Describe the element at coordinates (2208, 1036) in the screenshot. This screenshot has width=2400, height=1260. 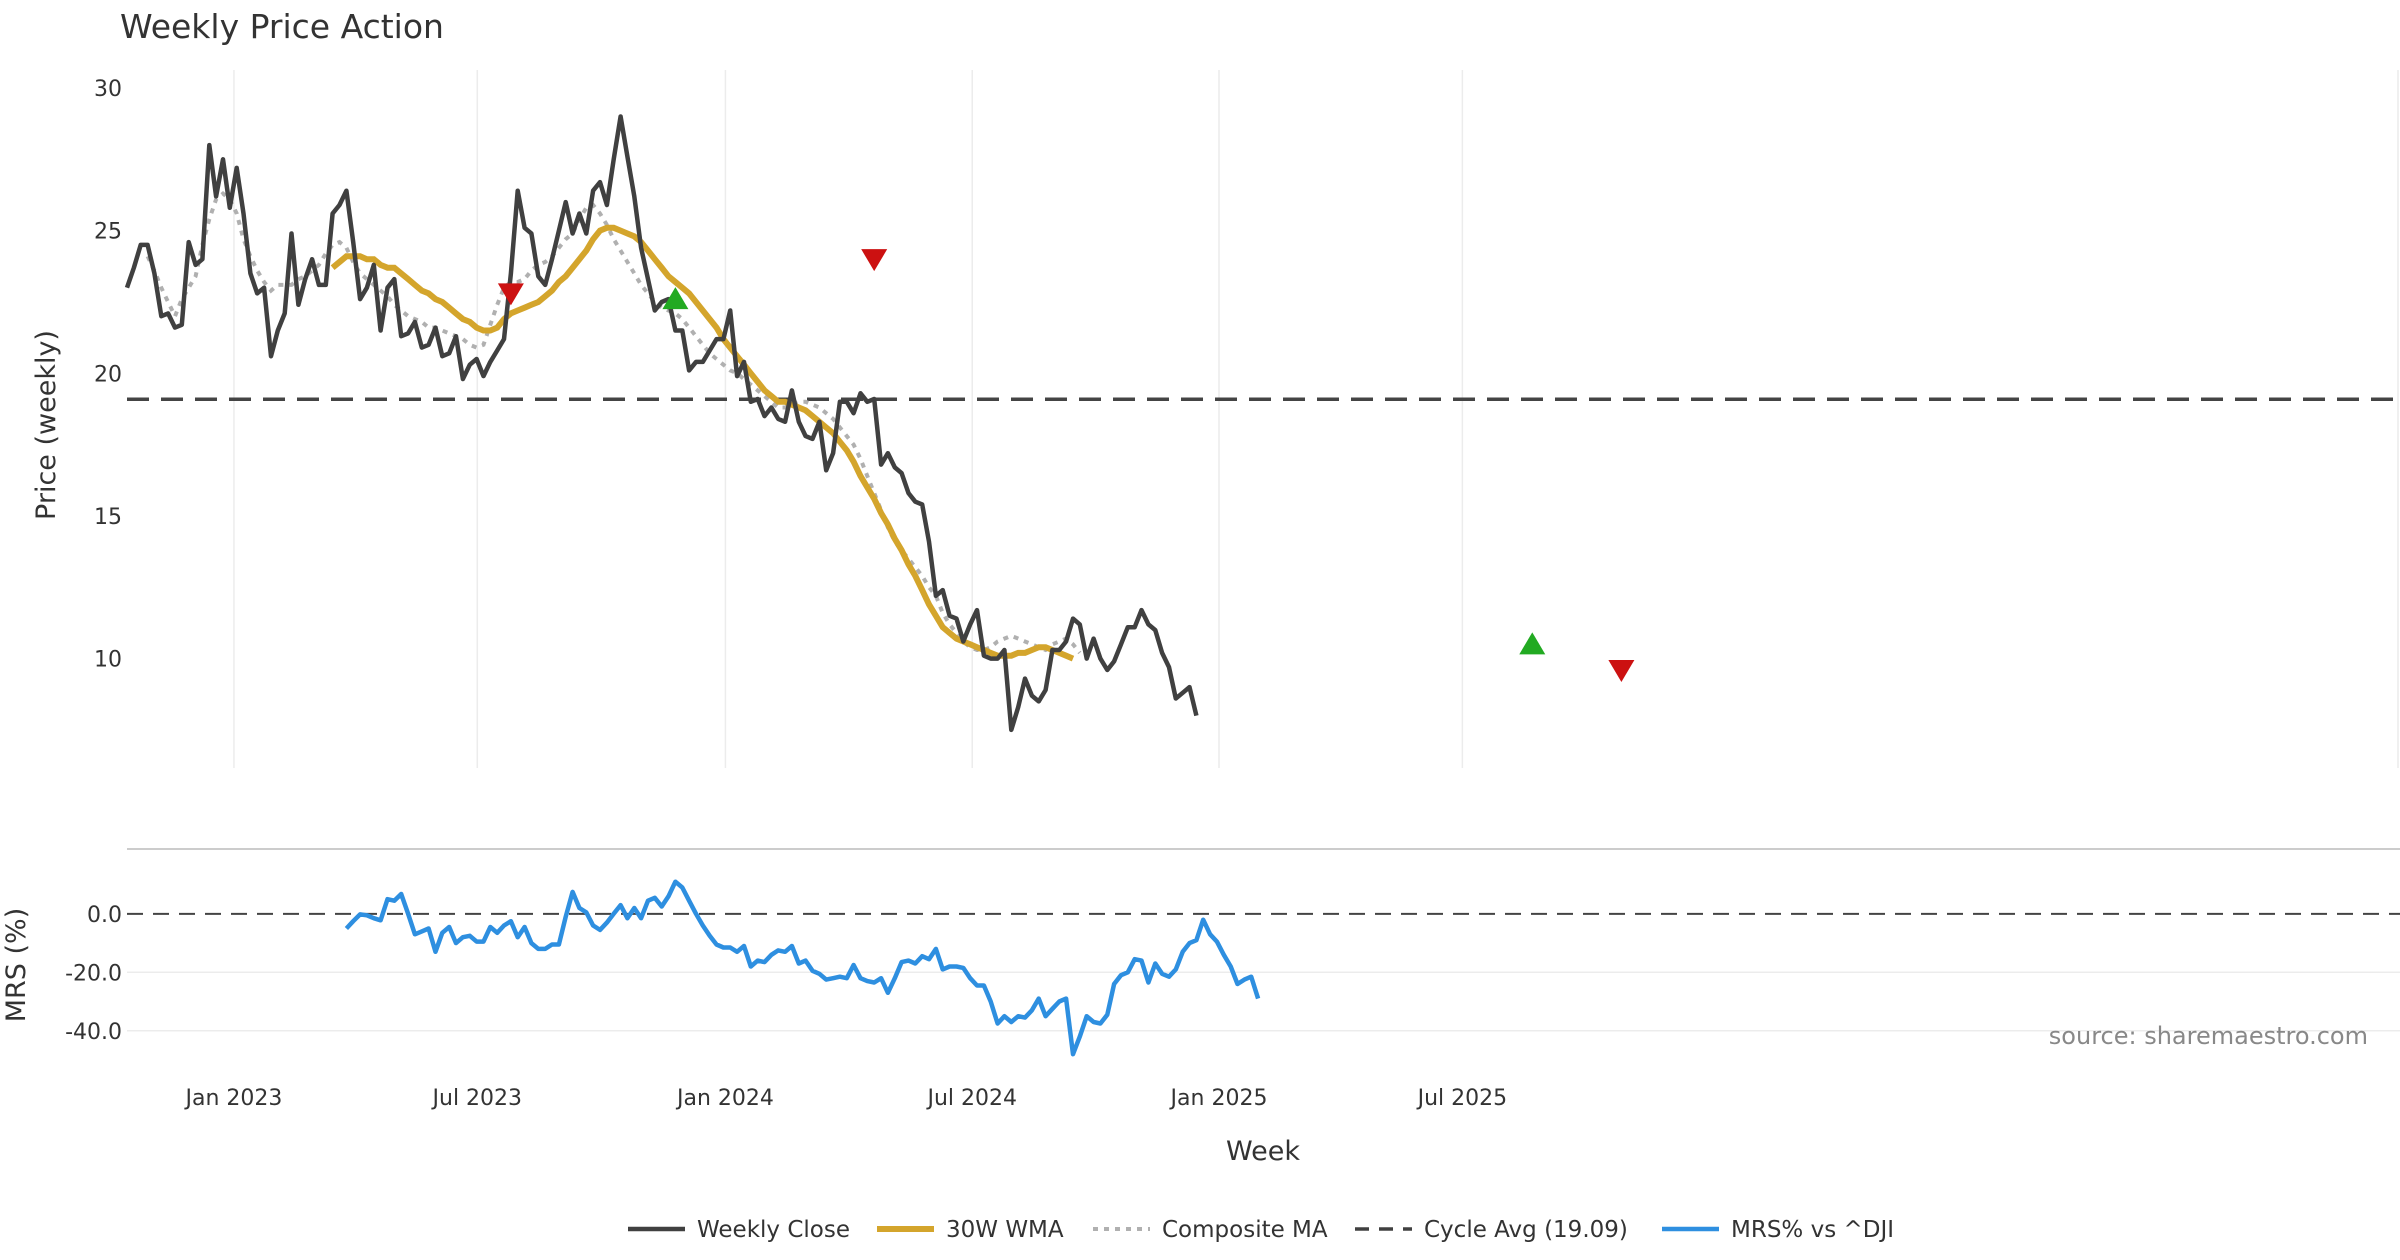
I see `source-annotation: source: sharemaestro.com` at that location.